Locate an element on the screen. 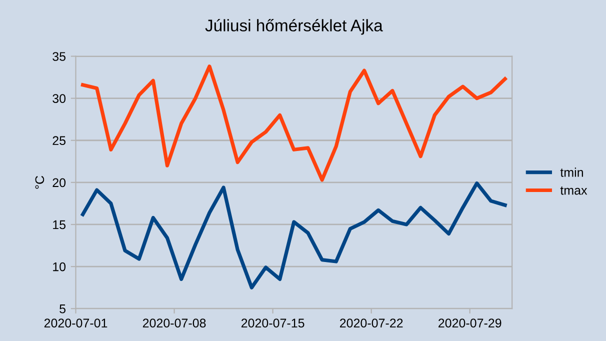 Image resolution: width=606 pixels, height=341 pixels. x-tick-label: 2020-07-01 is located at coordinates (76, 323).